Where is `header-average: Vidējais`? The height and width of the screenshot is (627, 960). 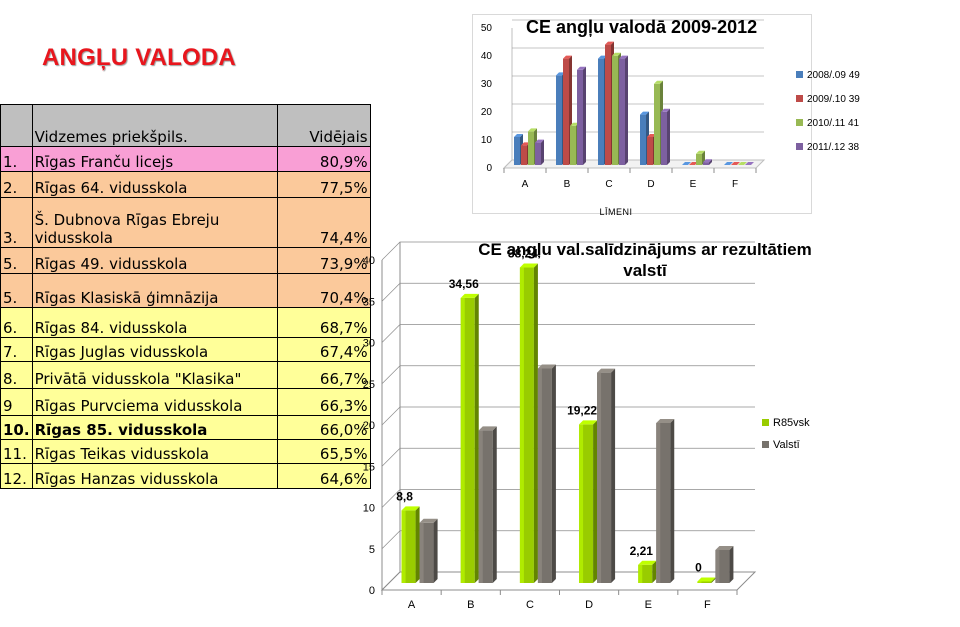 header-average: Vidējais is located at coordinates (323, 125).